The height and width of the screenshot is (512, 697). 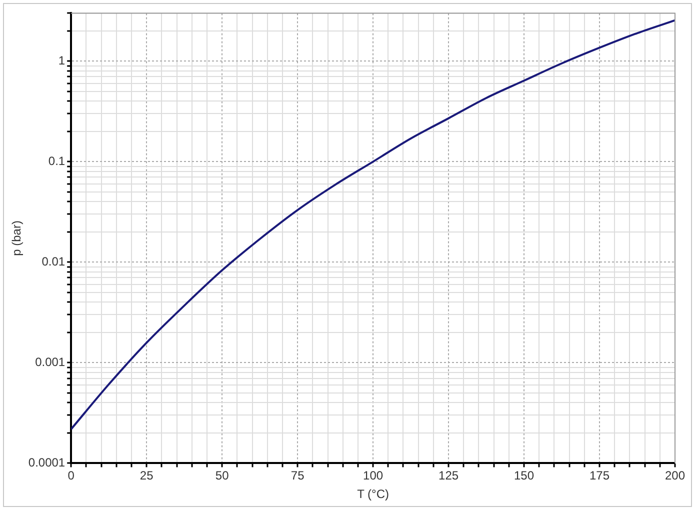 I want to click on x-tick-label: 25, so click(x=147, y=475).